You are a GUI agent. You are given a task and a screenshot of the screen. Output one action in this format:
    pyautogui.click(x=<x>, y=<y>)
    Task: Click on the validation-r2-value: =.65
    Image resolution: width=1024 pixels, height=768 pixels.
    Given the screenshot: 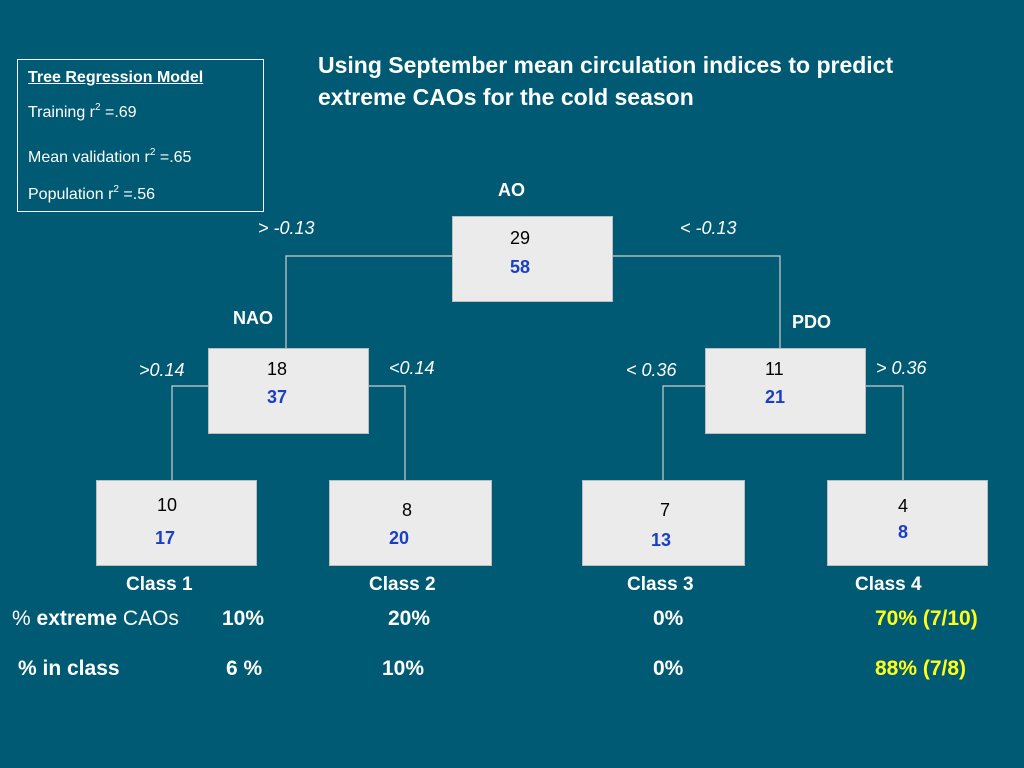 What is the action you would take?
    pyautogui.click(x=173, y=157)
    